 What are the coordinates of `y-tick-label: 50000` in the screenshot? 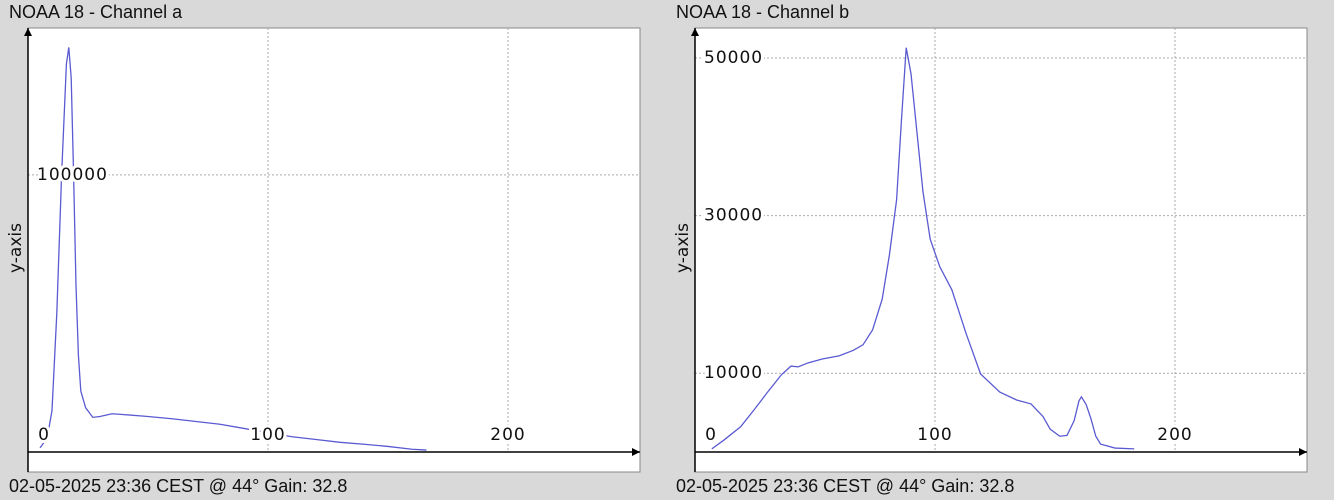 It's located at (733, 58).